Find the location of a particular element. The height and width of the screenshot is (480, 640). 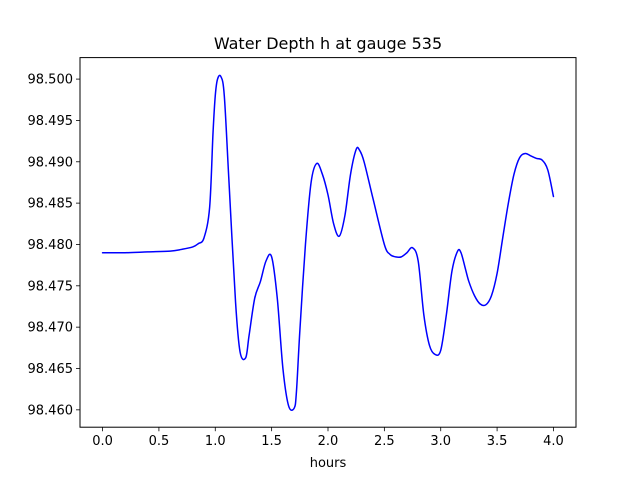

x-axis-label: hours is located at coordinates (328, 463).